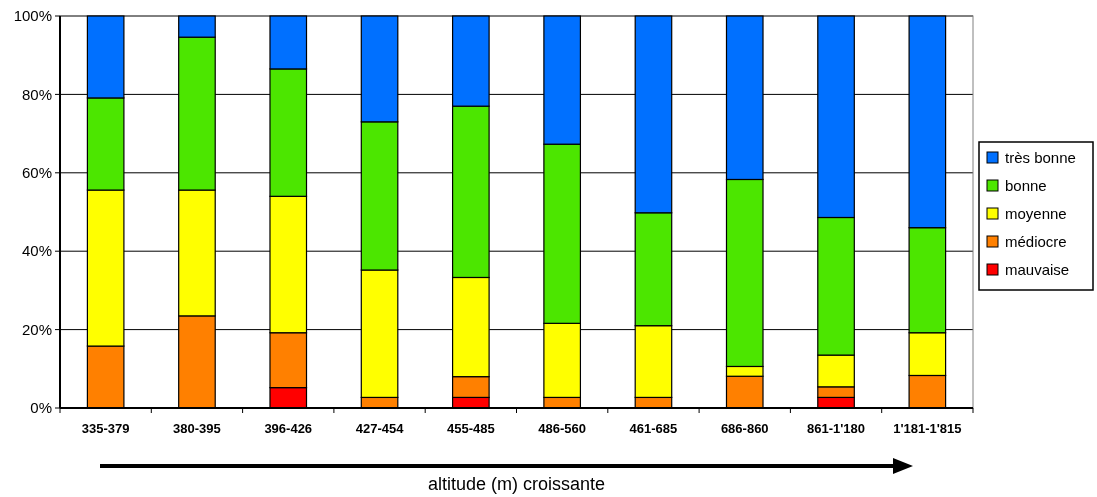 Image resolution: width=1097 pixels, height=497 pixels. I want to click on x-axis-title: altitude (m) croissante, so click(516, 484).